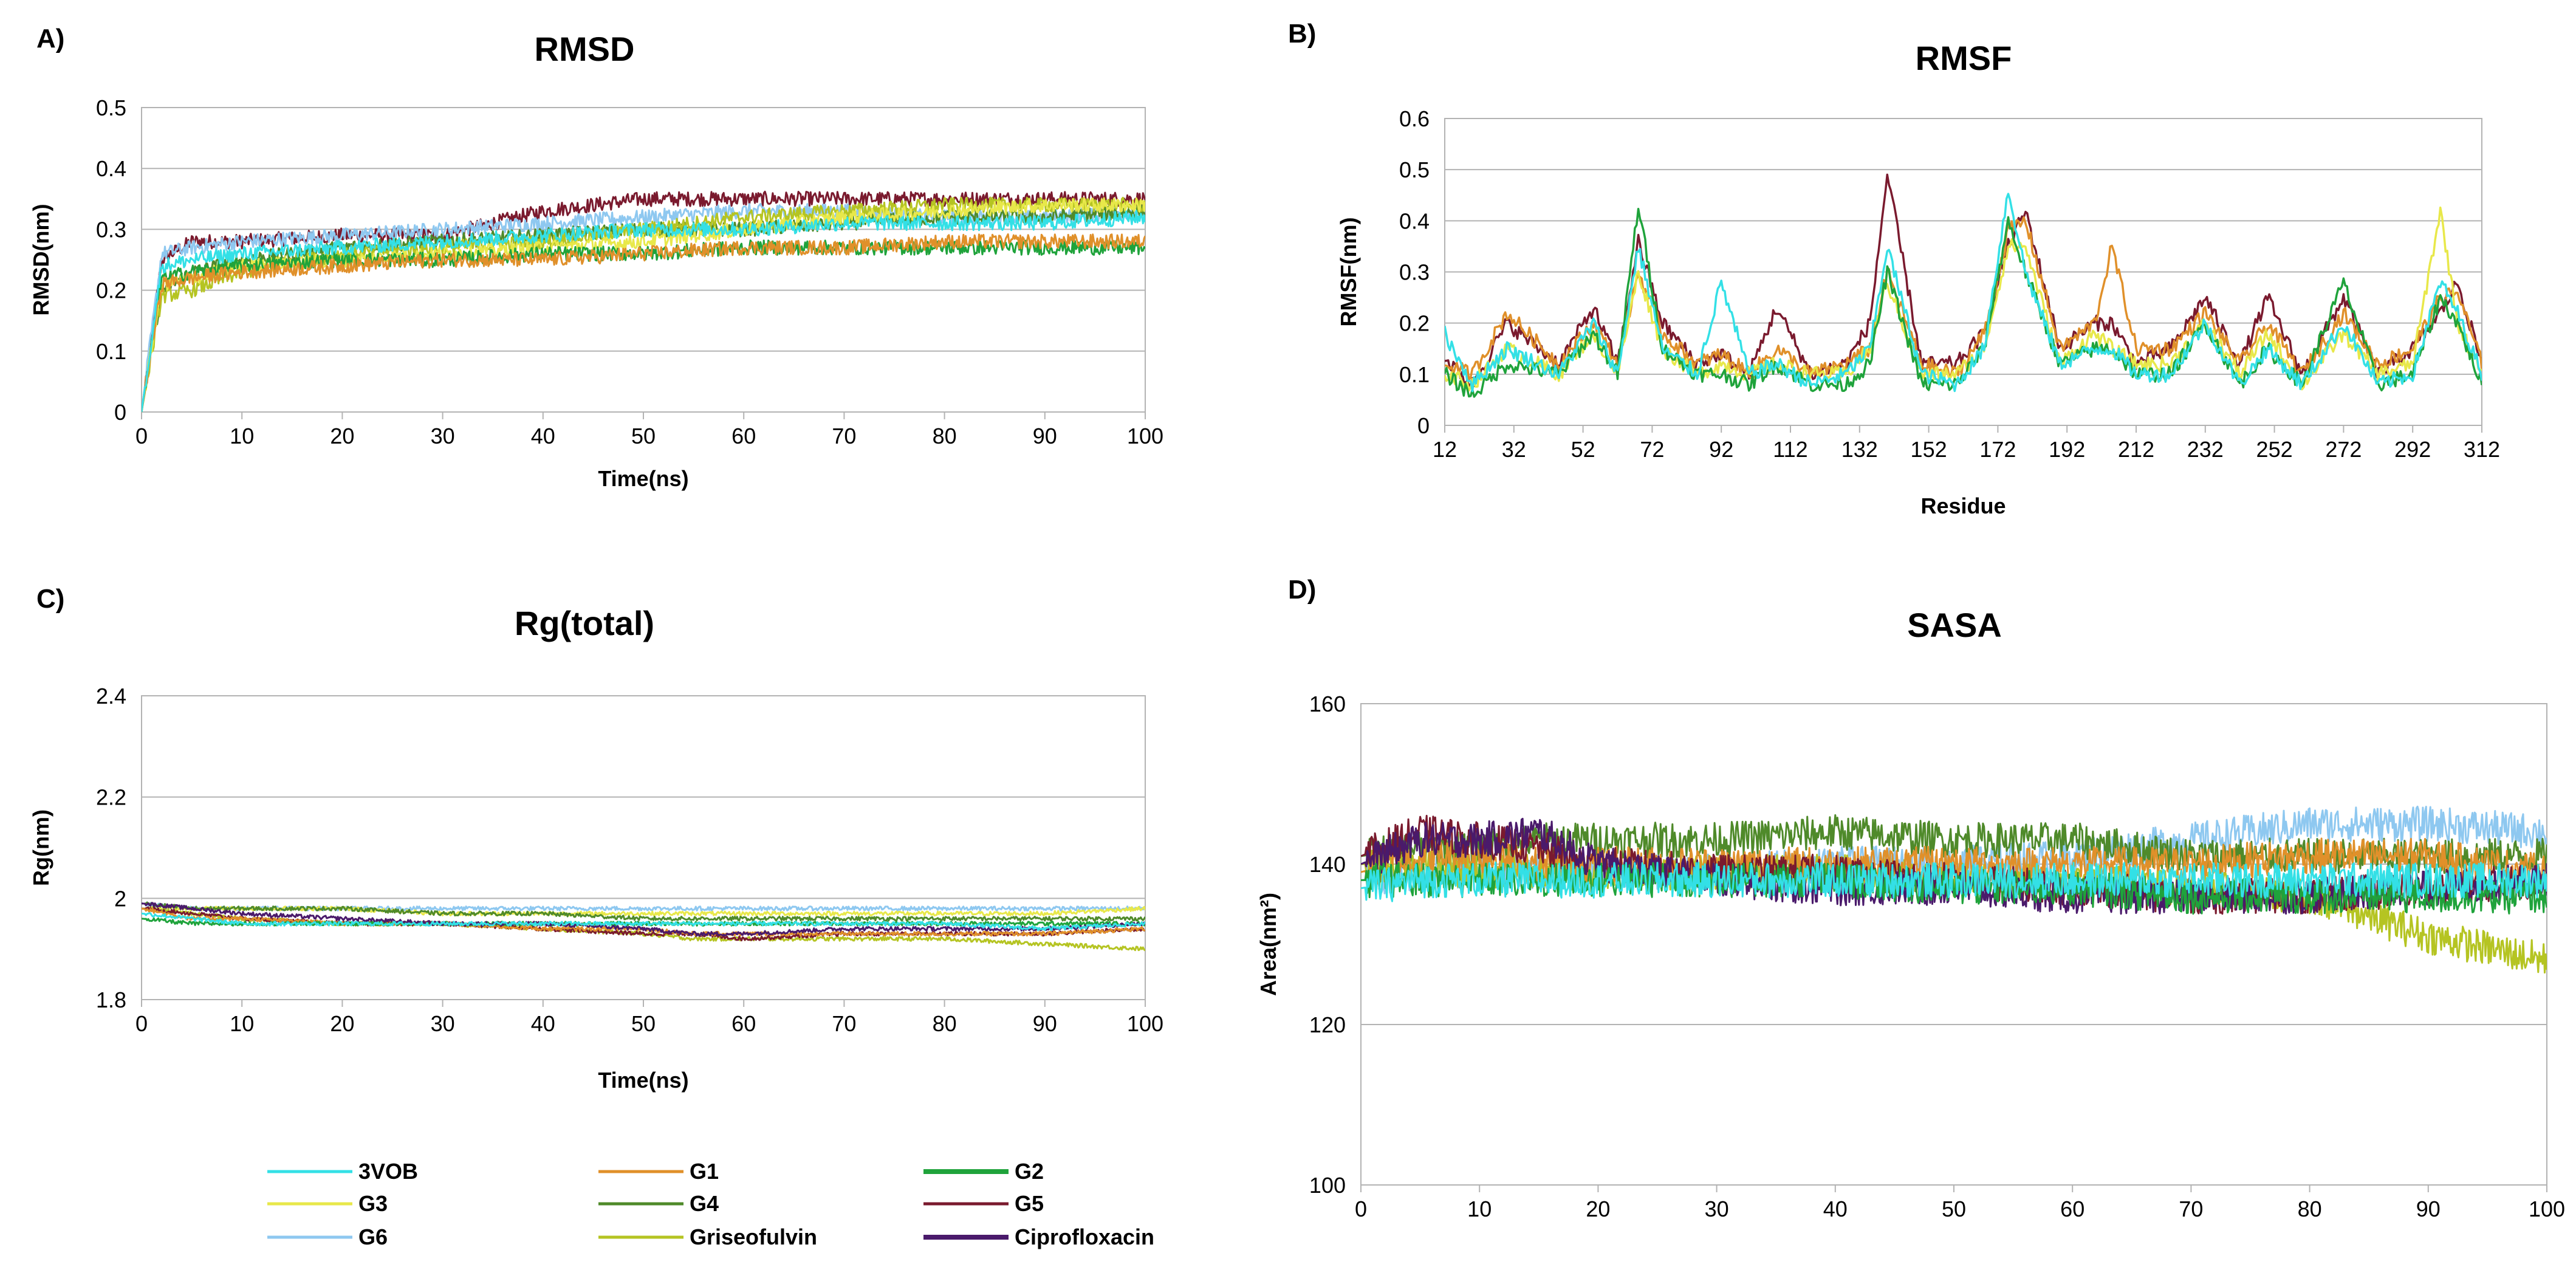 This screenshot has height=1284, width=2576. Describe the element at coordinates (1348, 272) in the screenshot. I see `y-axis-title-rmsf: RMSF(nm)` at that location.